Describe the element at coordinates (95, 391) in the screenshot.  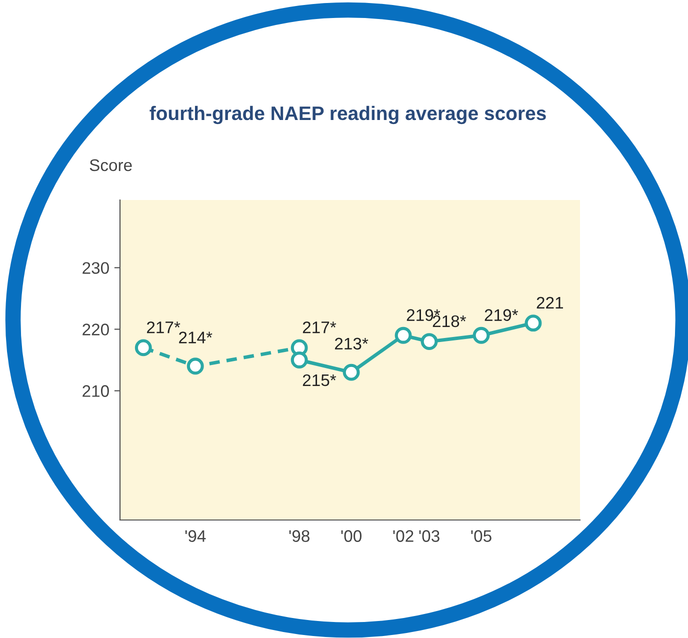
I see `y-tick-label: 210` at that location.